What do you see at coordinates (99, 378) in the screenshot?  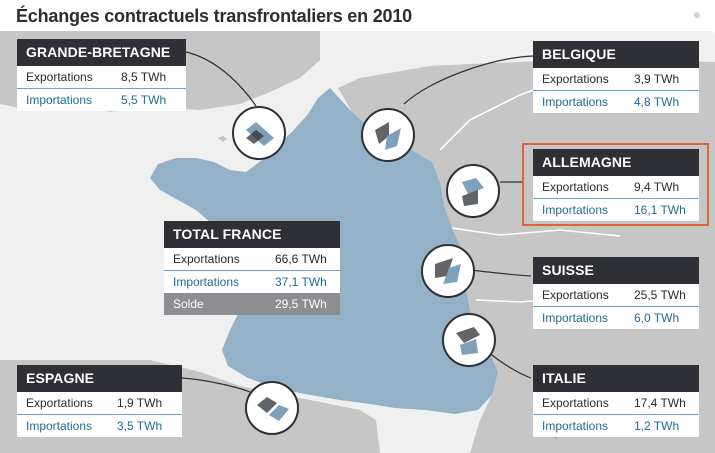 I see `country-name: ESPAGNE` at bounding box center [99, 378].